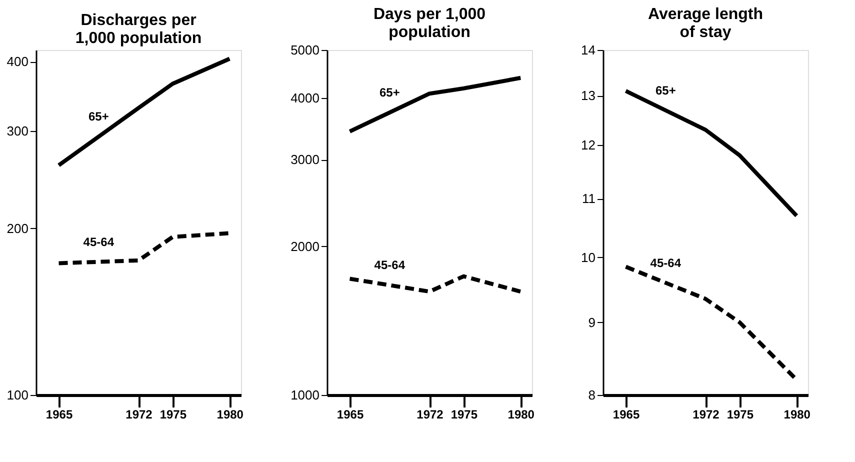 This screenshot has width=855, height=462. I want to click on y-tick-label: 9, so click(592, 322).